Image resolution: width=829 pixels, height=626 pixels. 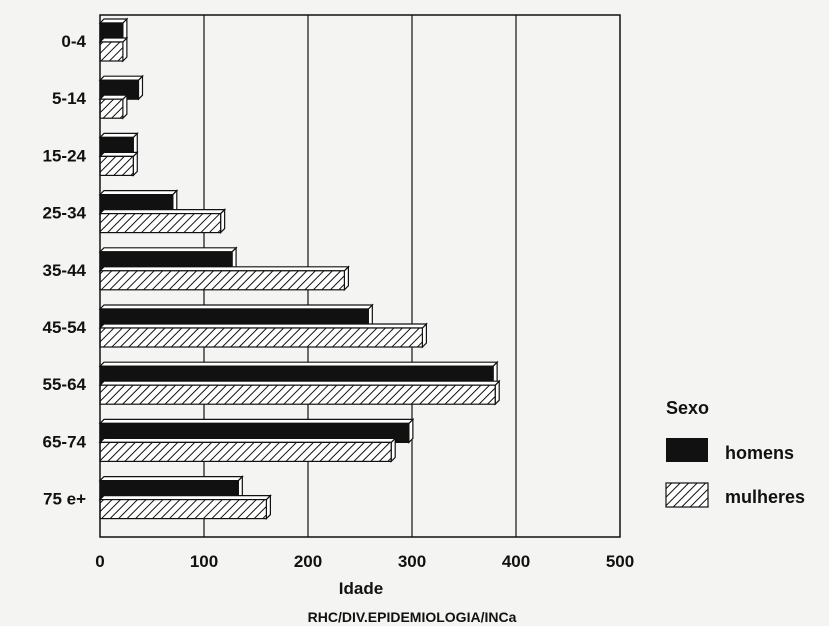 I want to click on x-axis-title: Idade, so click(x=361, y=588).